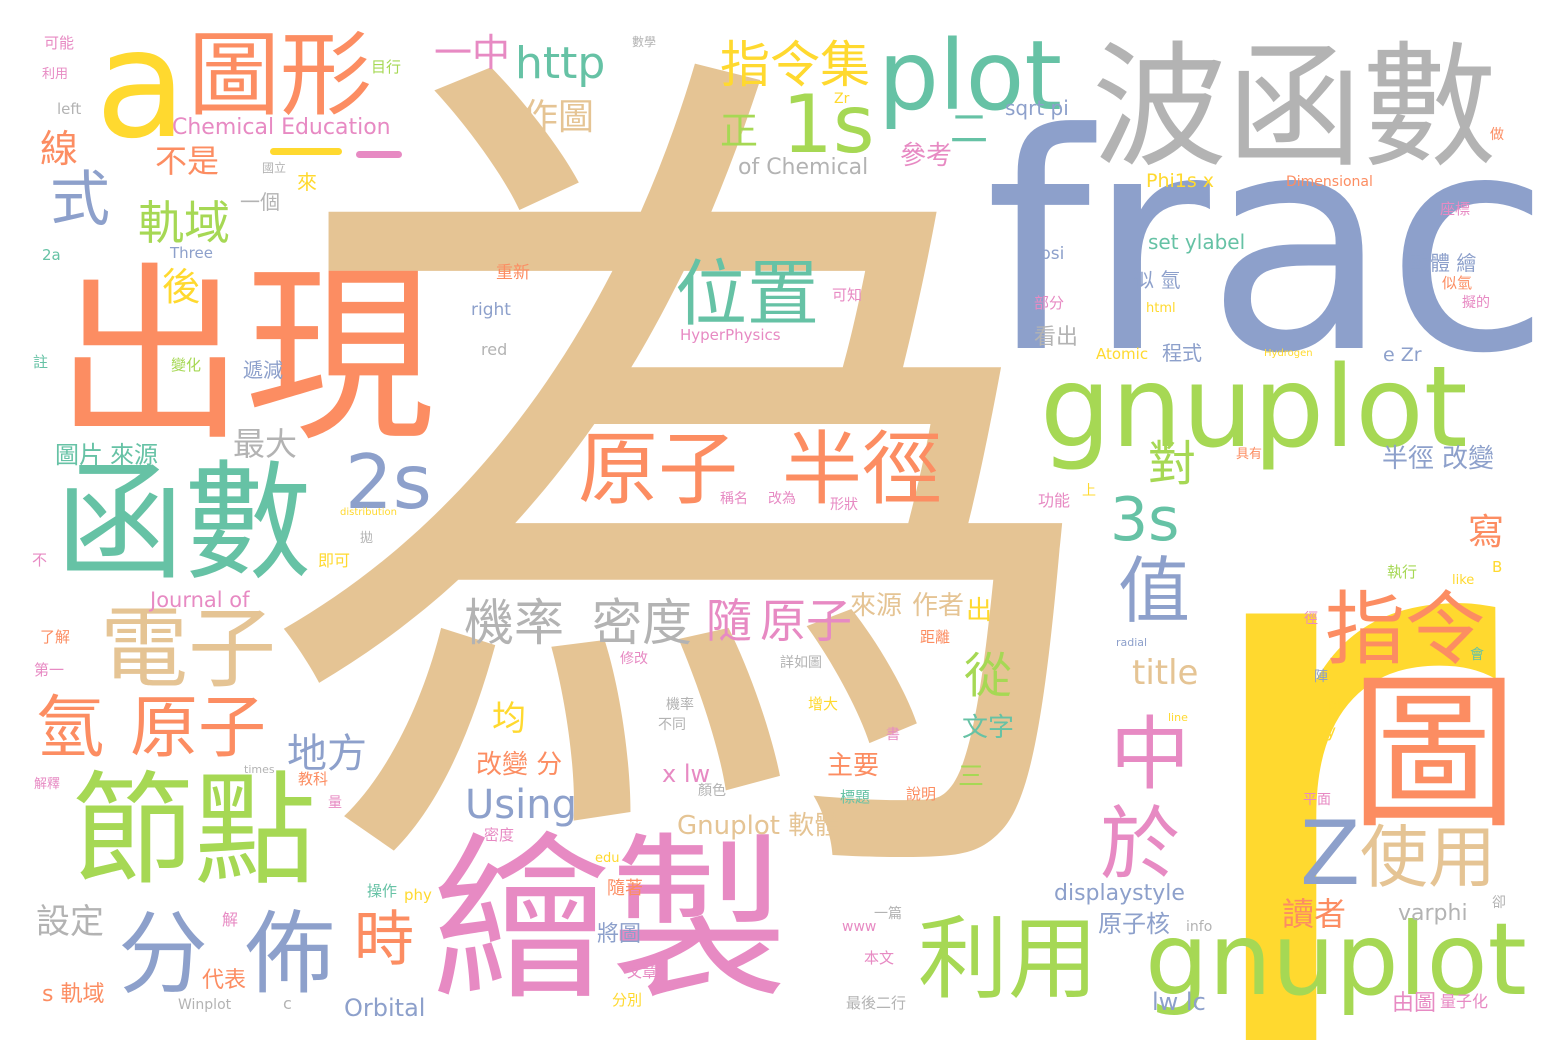  What do you see at coordinates (263, 370) in the screenshot?
I see `word-遞減: 遞減` at bounding box center [263, 370].